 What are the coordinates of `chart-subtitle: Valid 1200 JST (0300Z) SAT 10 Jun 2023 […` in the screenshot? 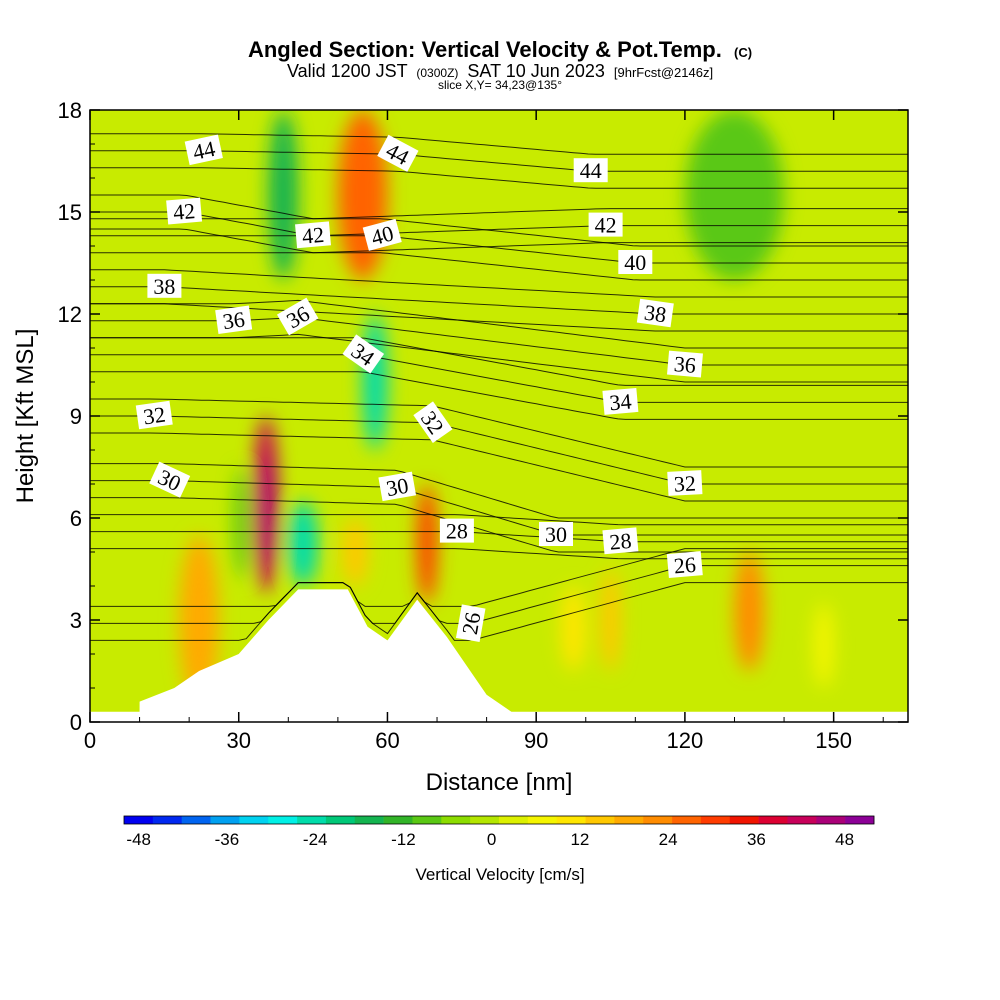 It's located at (500, 71).